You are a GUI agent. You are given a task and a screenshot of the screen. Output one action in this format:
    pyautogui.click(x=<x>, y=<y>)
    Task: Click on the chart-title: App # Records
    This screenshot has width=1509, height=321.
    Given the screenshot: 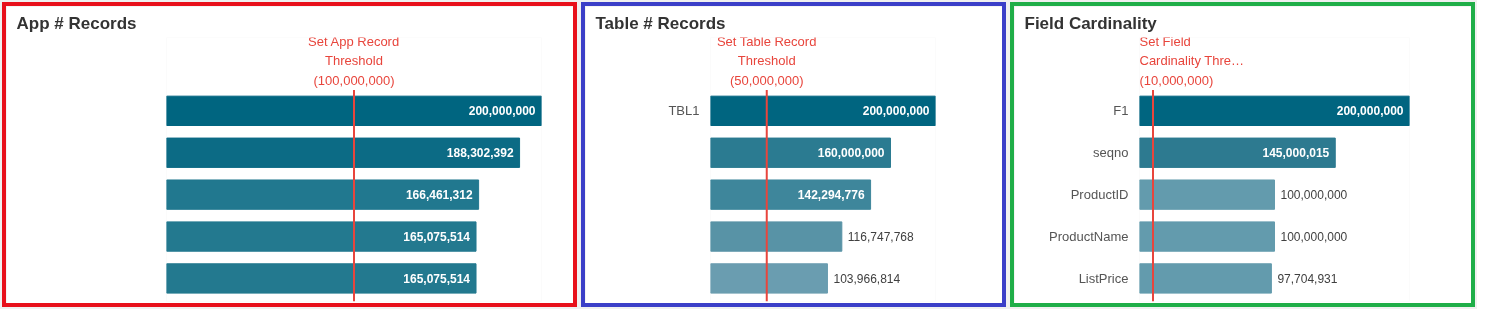 What is the action you would take?
    pyautogui.click(x=76, y=23)
    